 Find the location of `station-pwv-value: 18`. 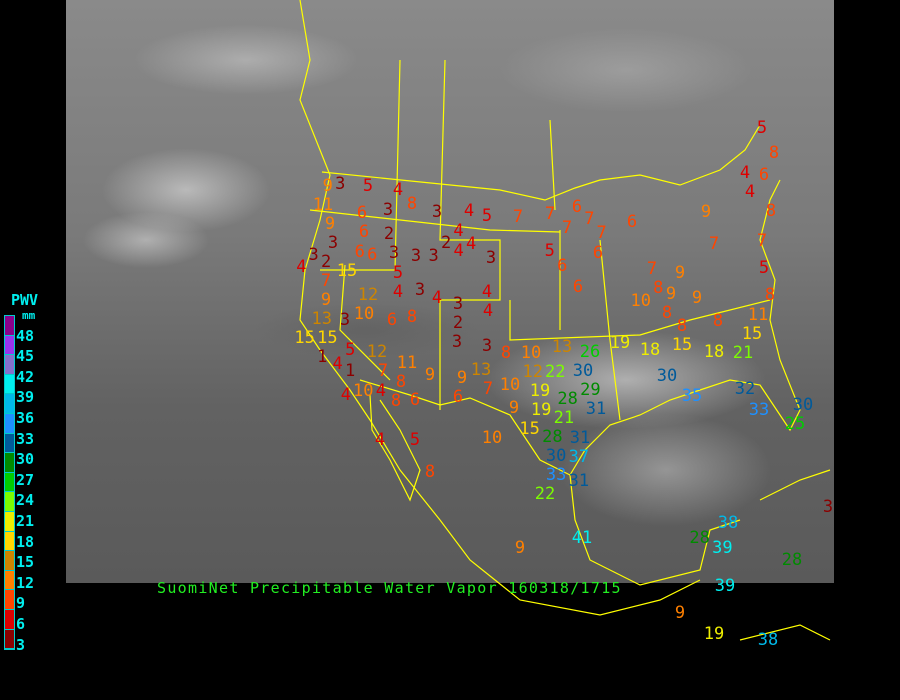

station-pwv-value: 18 is located at coordinates (650, 349).